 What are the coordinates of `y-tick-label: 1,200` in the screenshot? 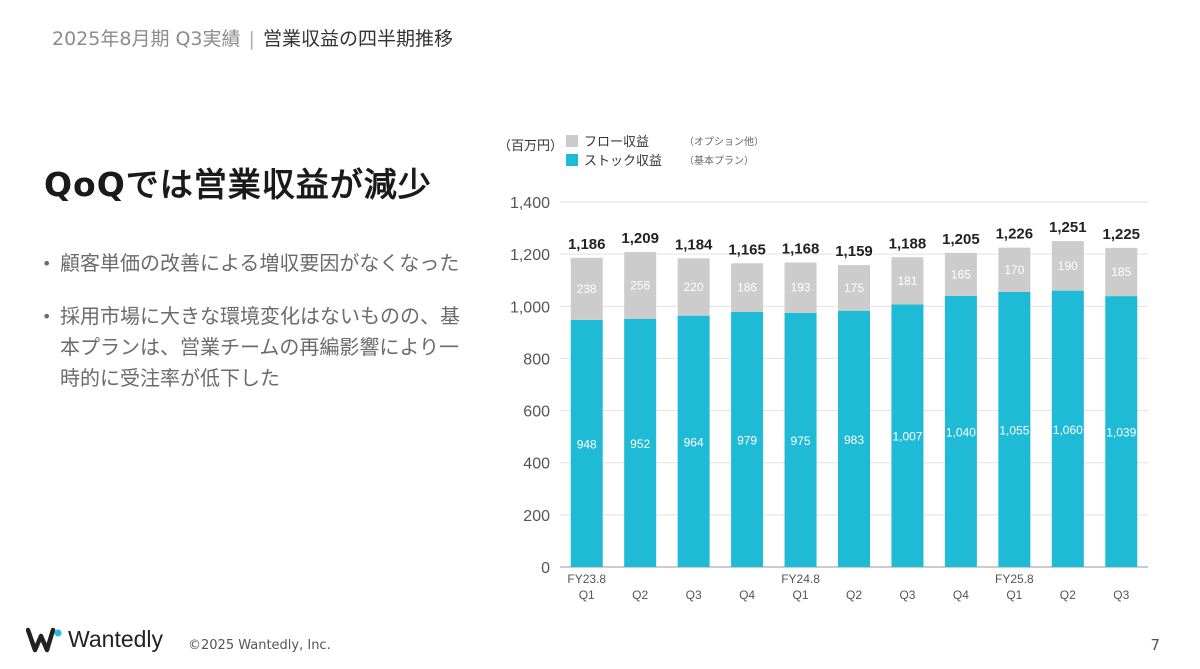 It's located at (530, 255).